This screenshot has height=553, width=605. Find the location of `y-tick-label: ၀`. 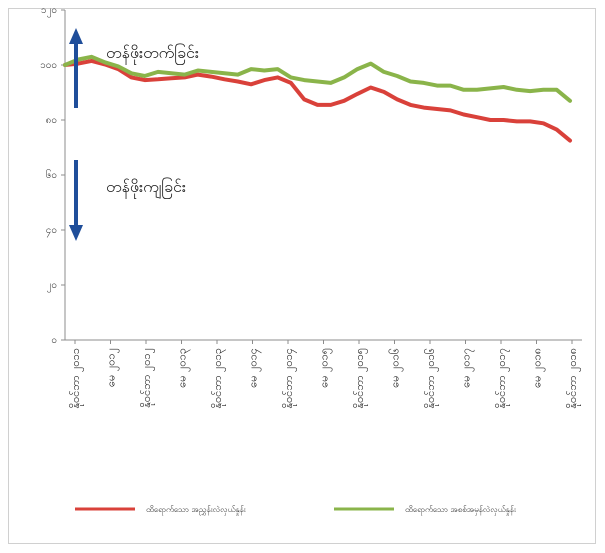

y-tick-label: ၀ is located at coordinates (54, 340).